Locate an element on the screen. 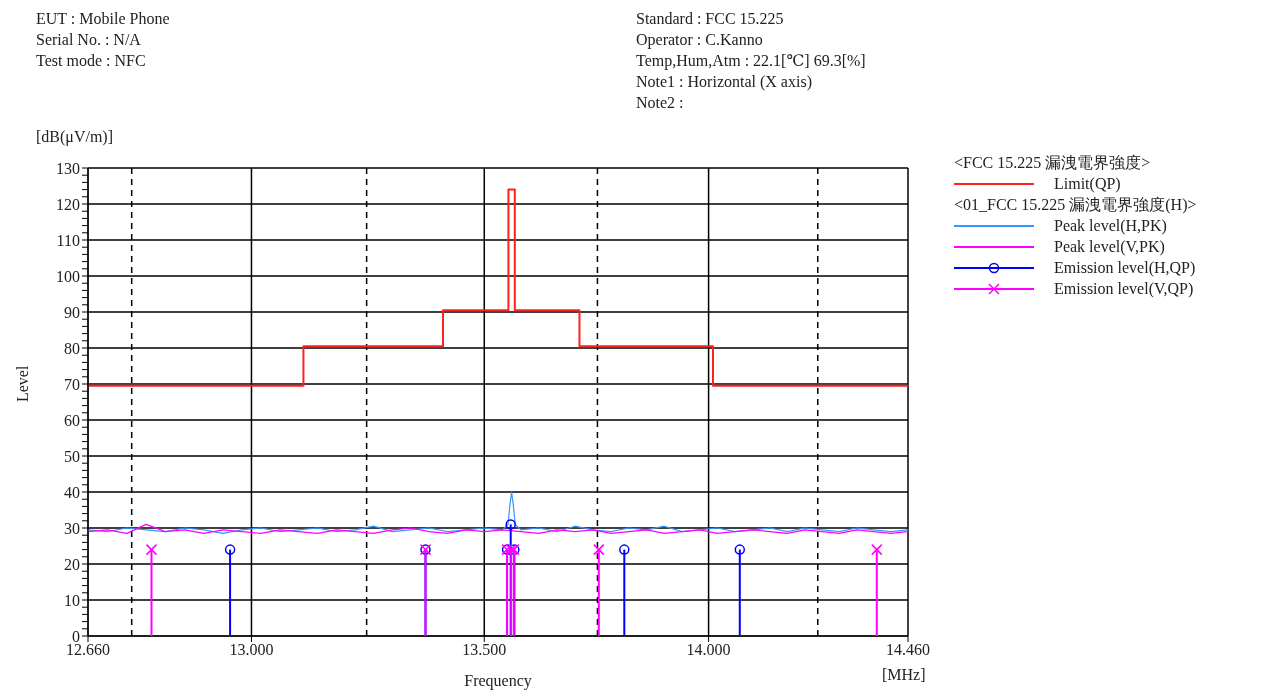 This screenshot has width=1267, height=700. legend-label: Peak level(V,PK) is located at coordinates (1109, 247).